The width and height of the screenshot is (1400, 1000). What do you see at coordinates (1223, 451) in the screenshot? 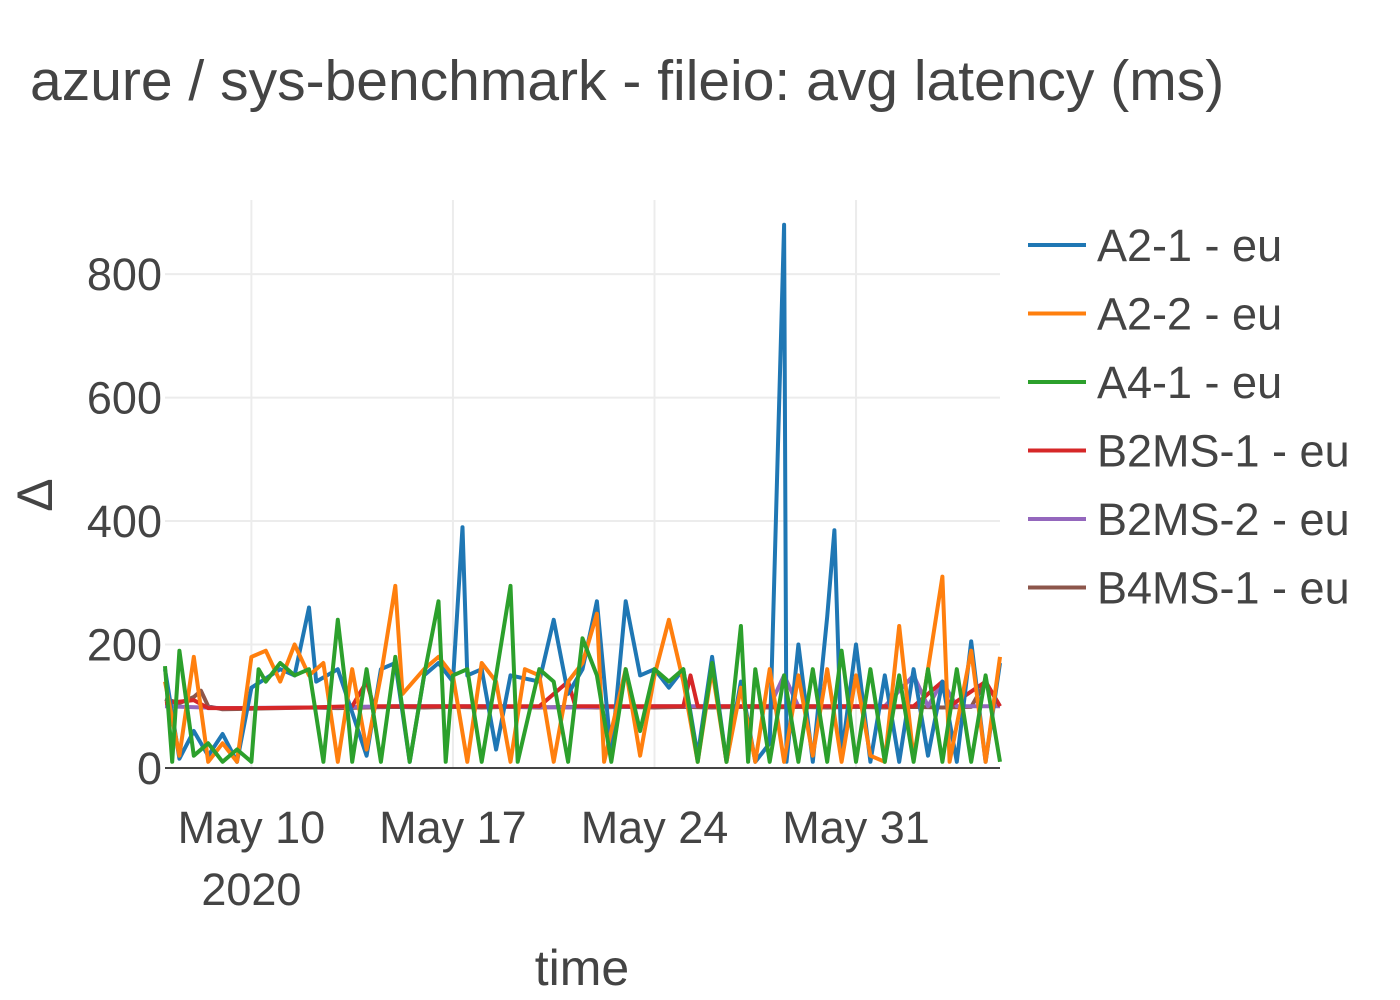
I see `legend-label: B2MS-1 - eu` at bounding box center [1223, 451].